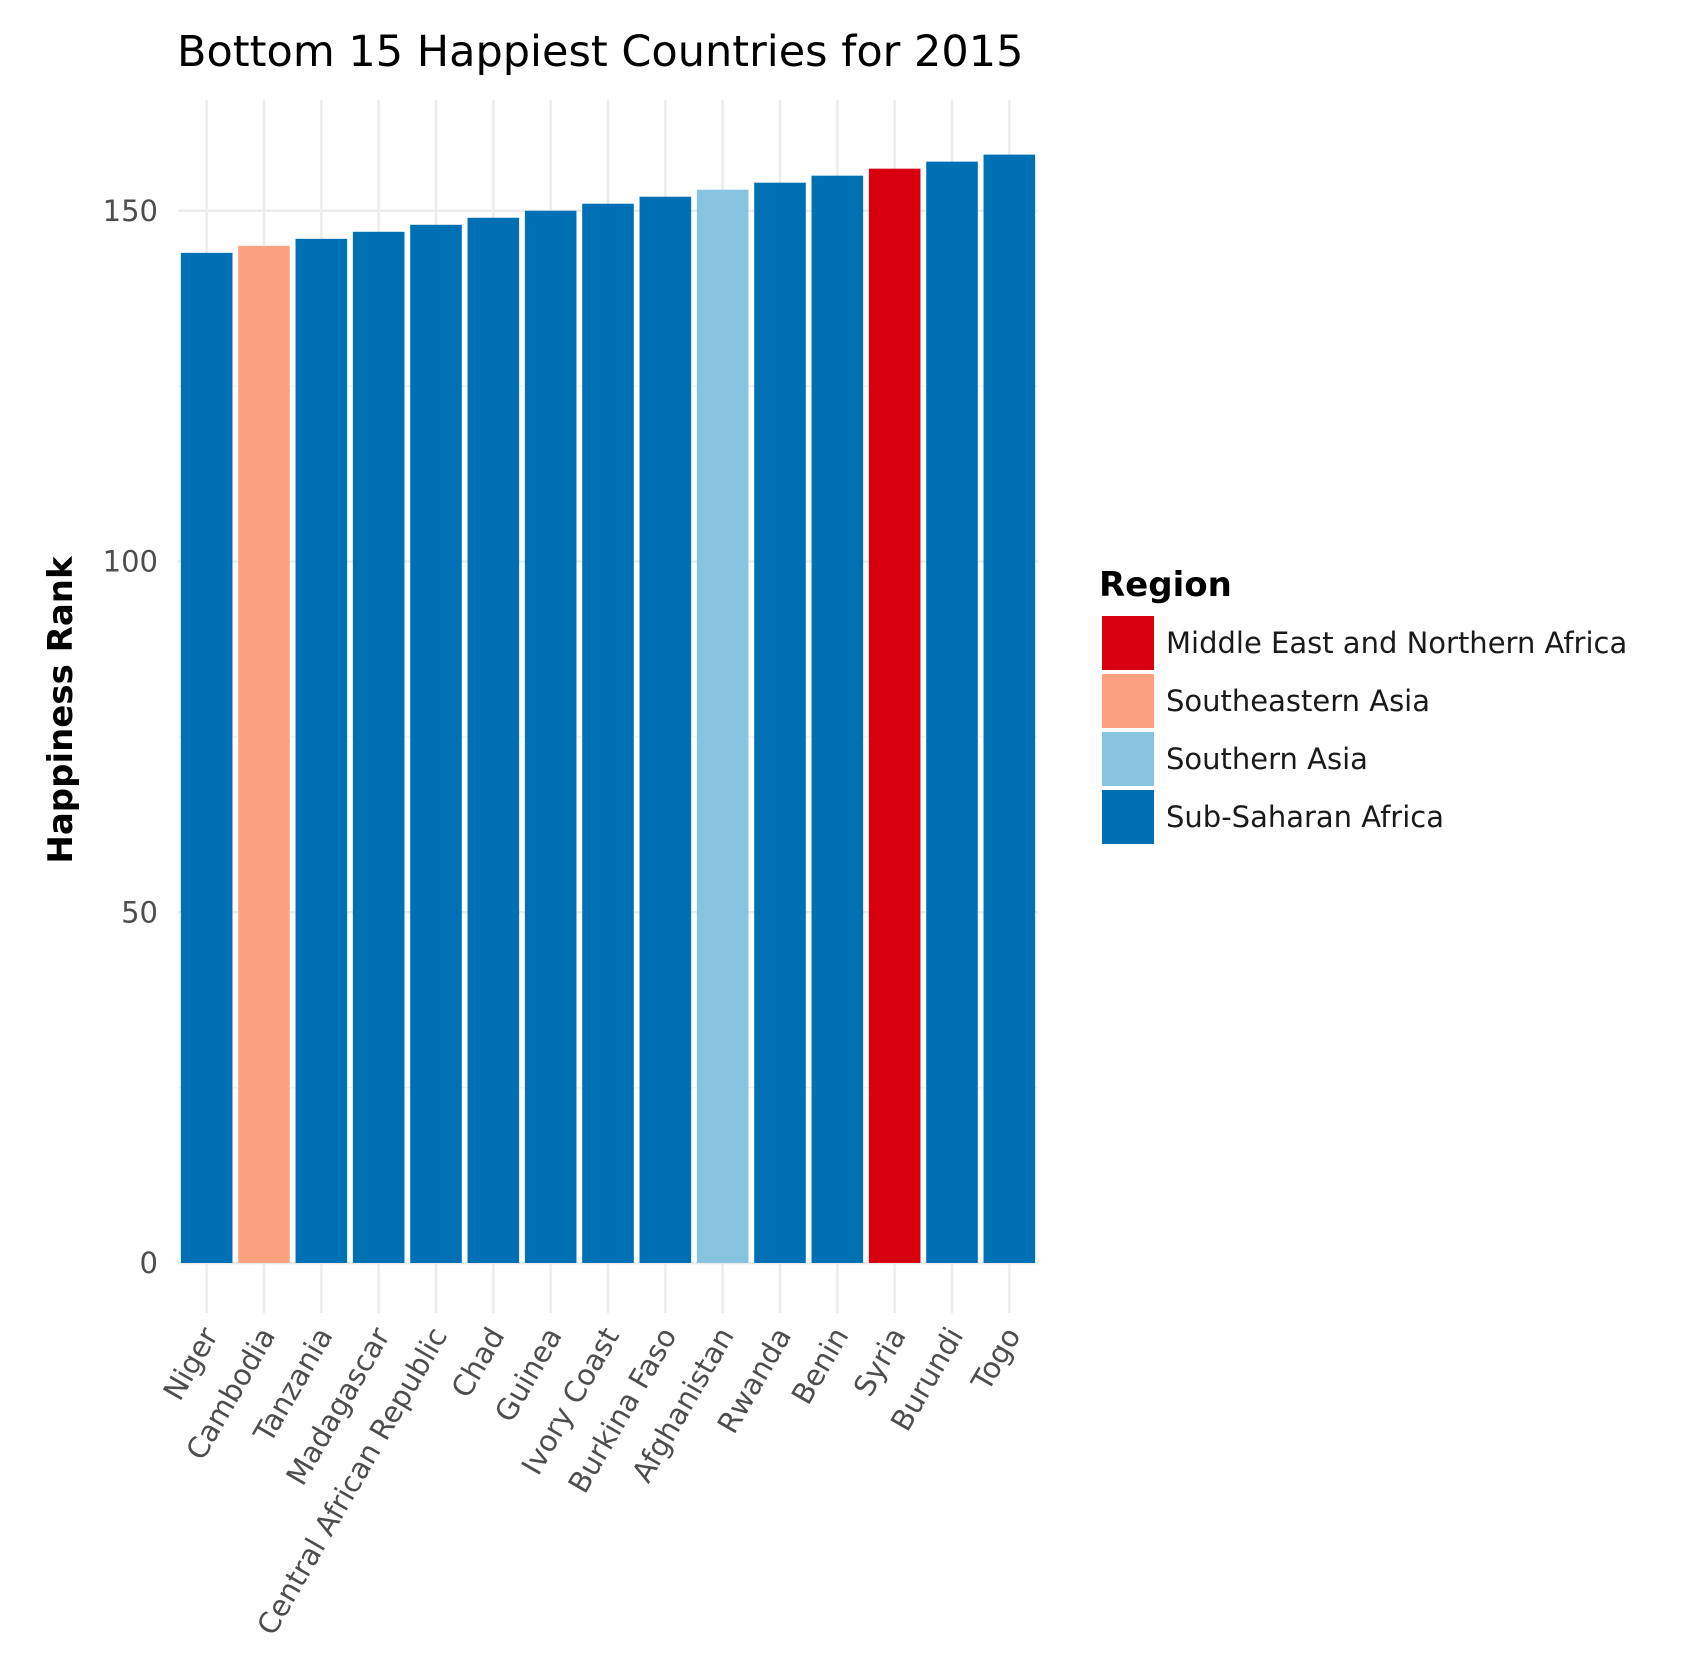 This screenshot has height=1676, width=1684. Describe the element at coordinates (1009, 708) in the screenshot. I see `bar-togo` at that location.